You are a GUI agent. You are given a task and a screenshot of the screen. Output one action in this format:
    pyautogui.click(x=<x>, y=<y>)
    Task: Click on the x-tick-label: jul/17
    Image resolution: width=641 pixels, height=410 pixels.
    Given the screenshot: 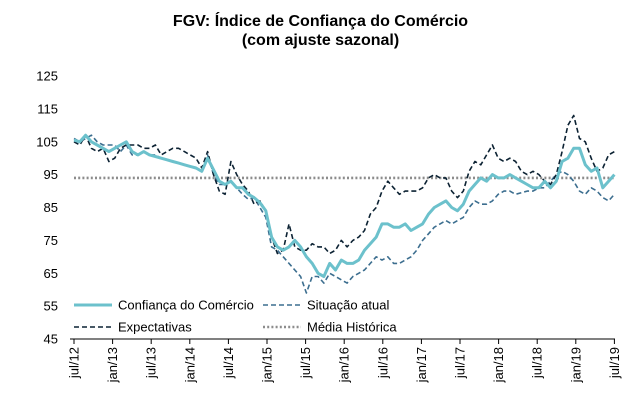 What is the action you would take?
    pyautogui.click(x=460, y=363)
    